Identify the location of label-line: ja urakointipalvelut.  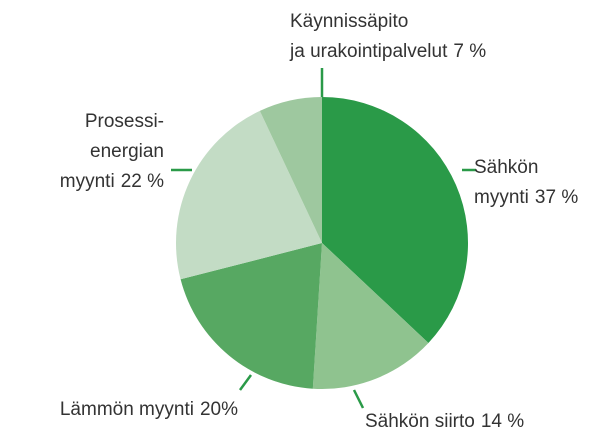
(368, 51).